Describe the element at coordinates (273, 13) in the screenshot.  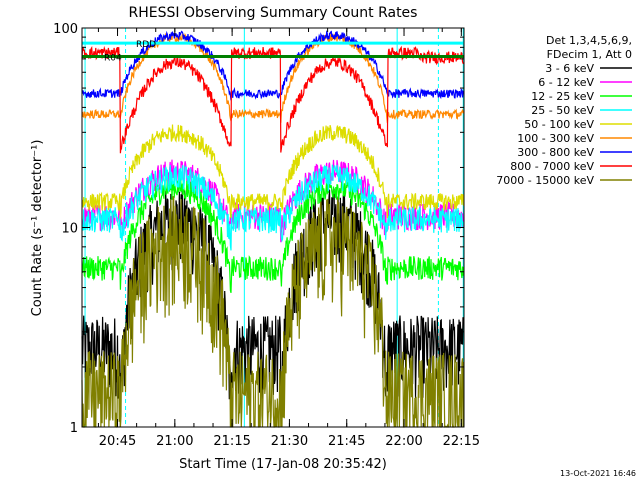
I see `chart-title: RHESSI Observing Summary Count Rates` at that location.